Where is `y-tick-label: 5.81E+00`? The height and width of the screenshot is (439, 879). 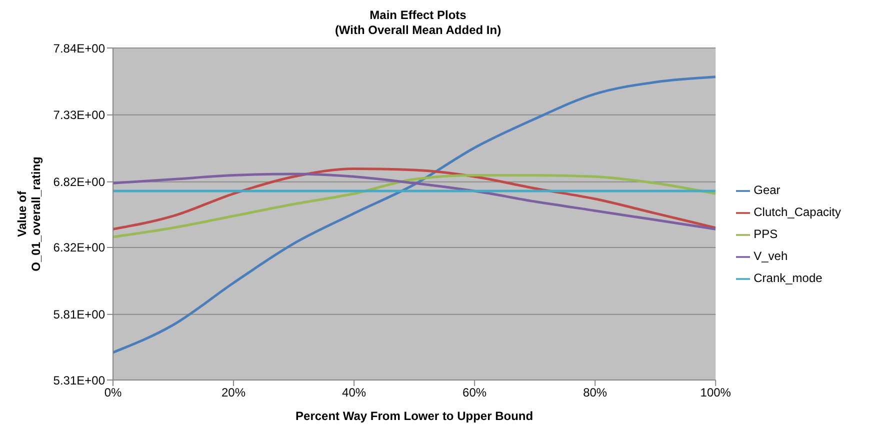
y-tick-label: 5.81E+00 is located at coordinates (79, 315).